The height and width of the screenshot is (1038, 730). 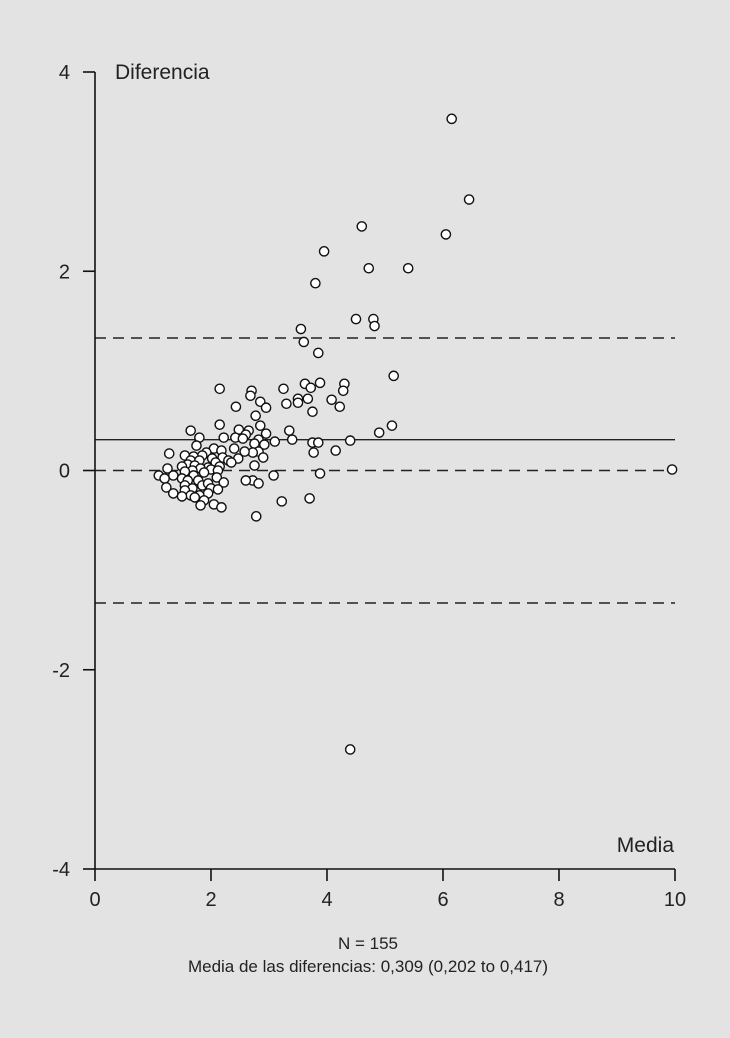 What do you see at coordinates (675, 900) in the screenshot?
I see `x-tick-label: 10` at bounding box center [675, 900].